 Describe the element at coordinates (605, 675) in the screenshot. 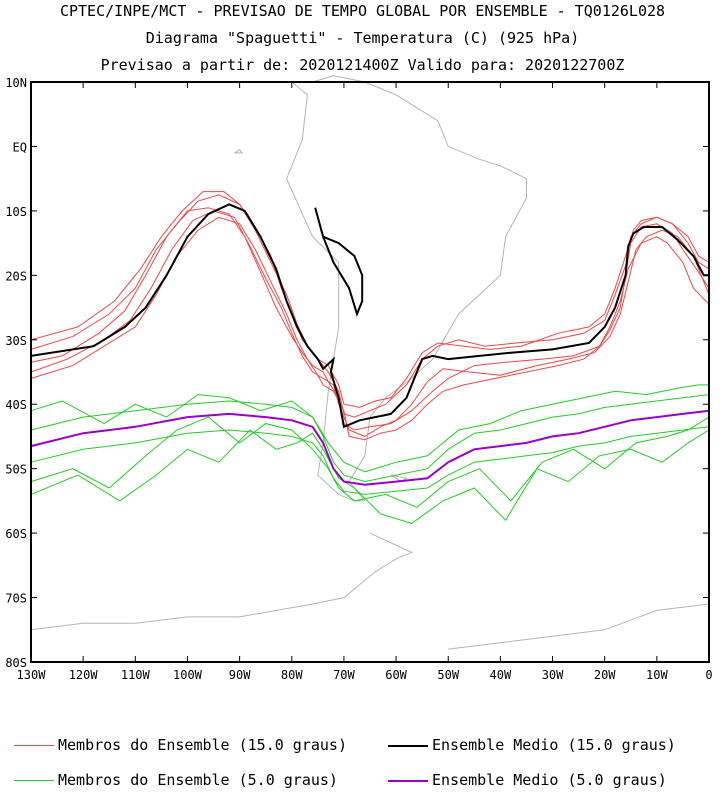

I see `x-tick-label-11: 20W` at that location.